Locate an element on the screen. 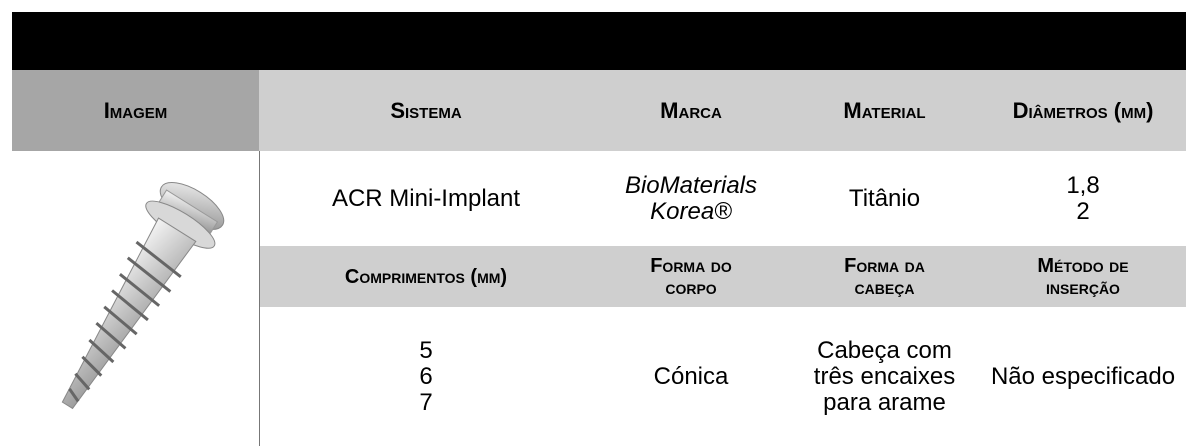 The width and height of the screenshot is (1186, 446). cell: Titânio is located at coordinates (884, 198).